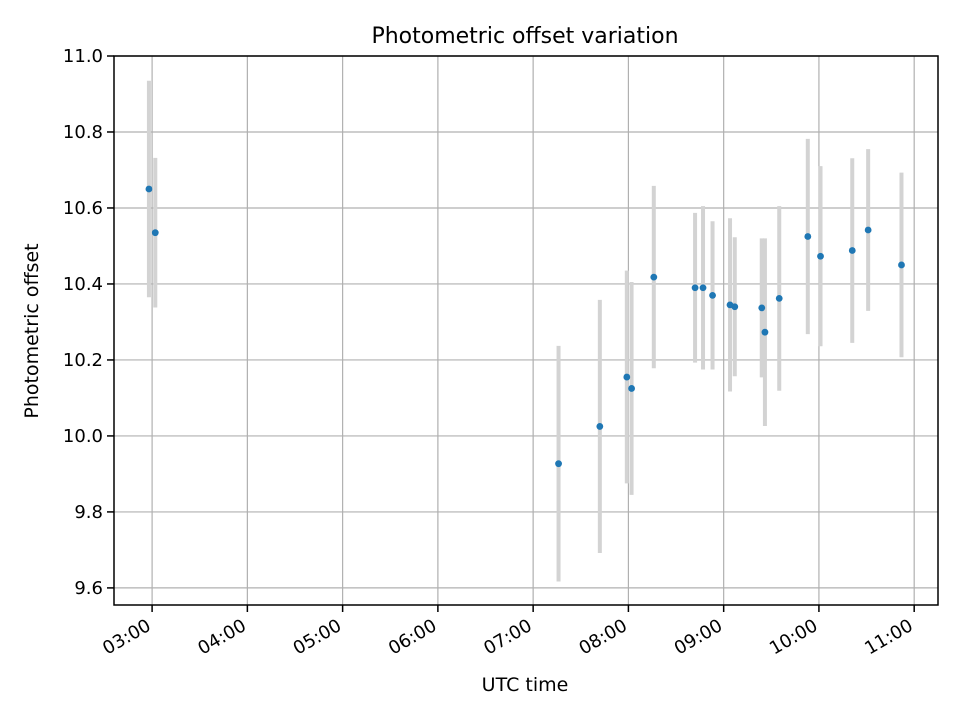 The width and height of the screenshot is (960, 720). Describe the element at coordinates (412, 637) in the screenshot. I see `x-tick-label: 06:00` at that location.